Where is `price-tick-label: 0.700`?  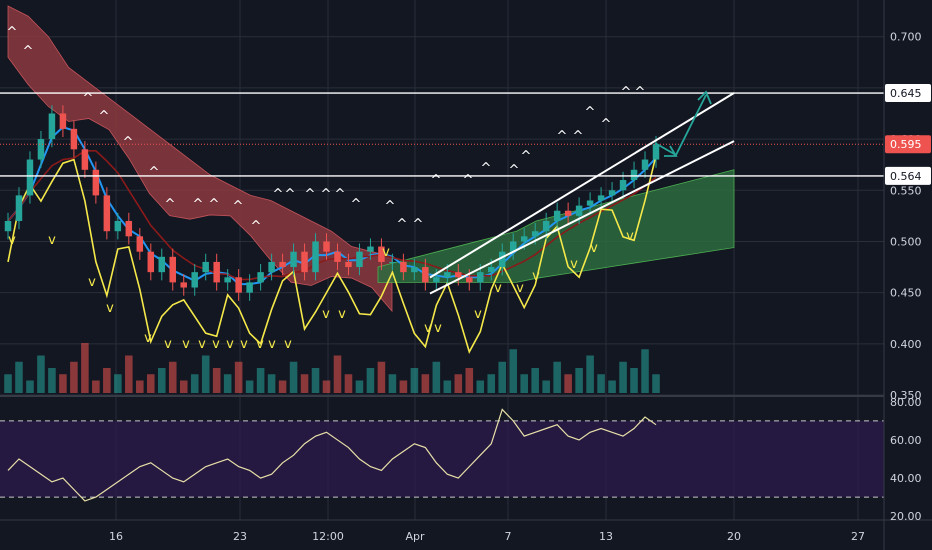
price-tick-label: 0.700 is located at coordinates (906, 37).